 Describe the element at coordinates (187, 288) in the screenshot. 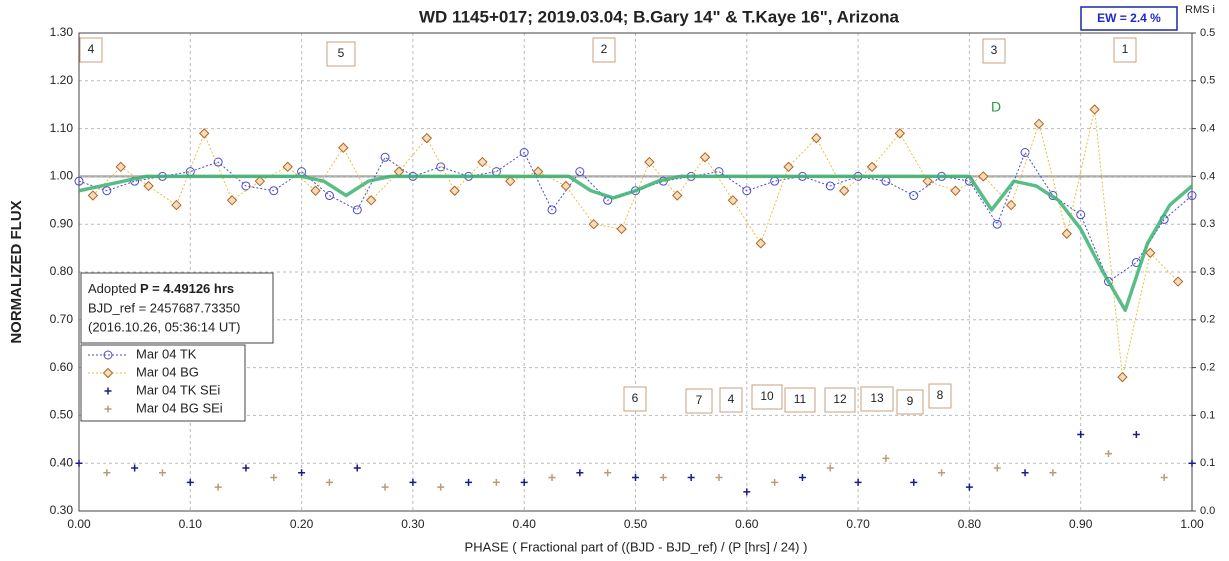

I see `info-period: P = 4.49126 hrs` at that location.